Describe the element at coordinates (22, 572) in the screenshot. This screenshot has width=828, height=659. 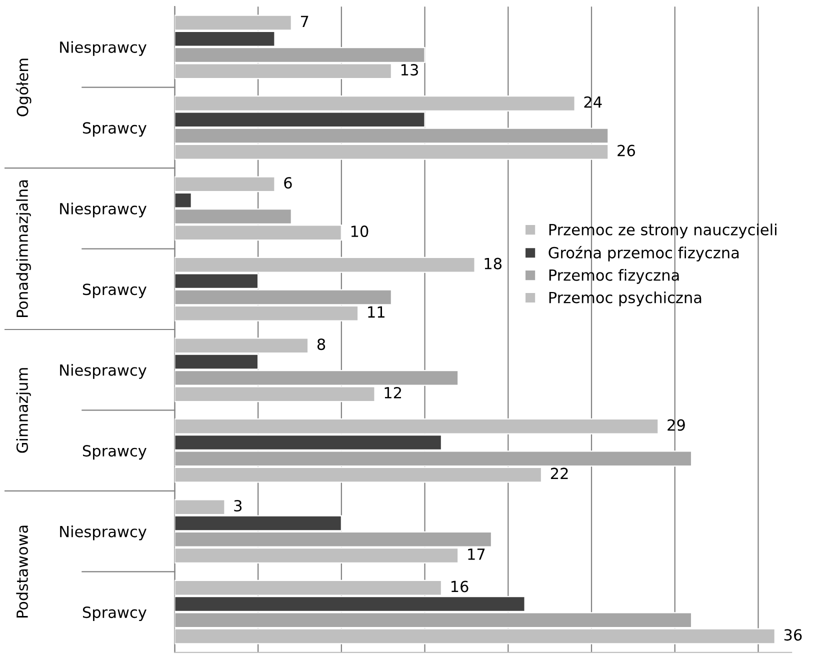
I see `text: Podstawowa` at that location.